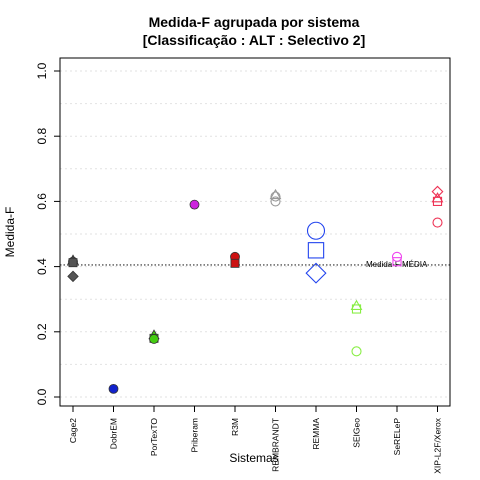 This screenshot has width=480, height=480. I want to click on y-tick-label: 0.8, so click(42, 136).